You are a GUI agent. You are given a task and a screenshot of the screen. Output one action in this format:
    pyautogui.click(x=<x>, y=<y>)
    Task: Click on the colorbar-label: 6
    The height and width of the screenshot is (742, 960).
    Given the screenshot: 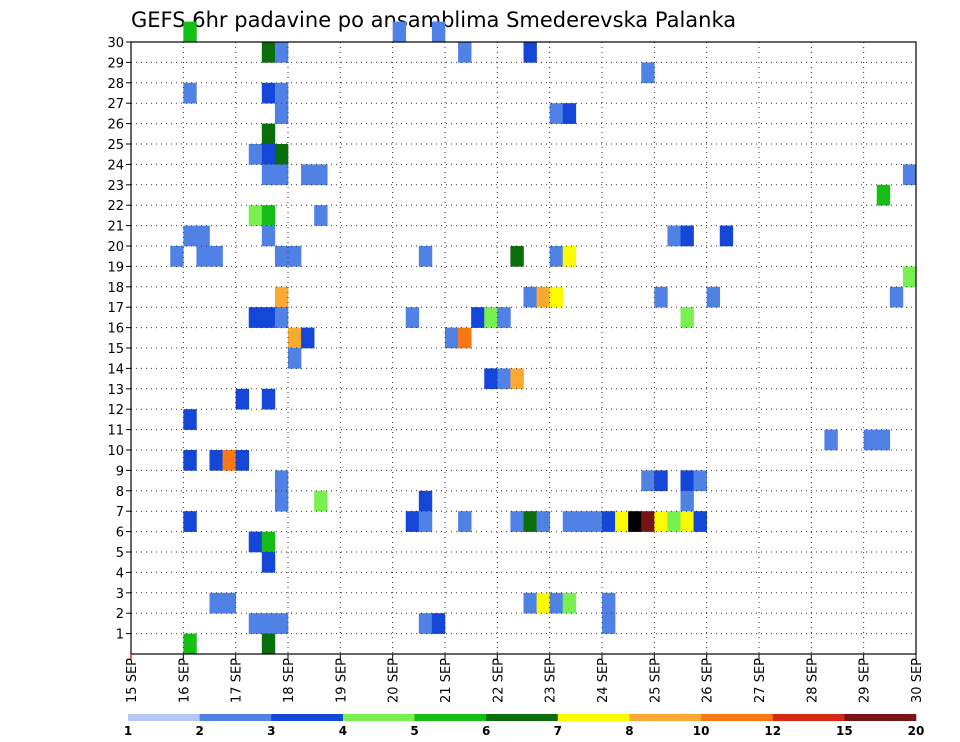 What is the action you would take?
    pyautogui.click(x=486, y=731)
    